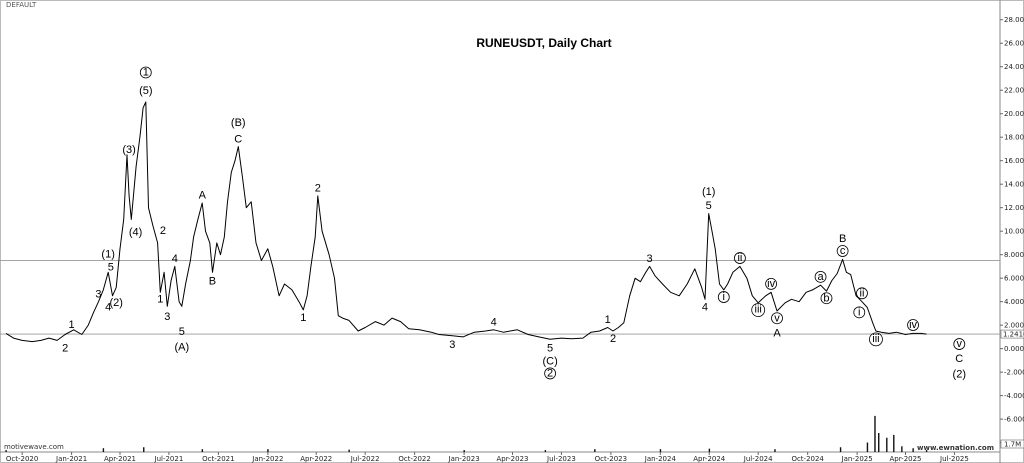  Describe the element at coordinates (758, 459) in the screenshot. I see `time-tick-label: Jul-2024` at that location.